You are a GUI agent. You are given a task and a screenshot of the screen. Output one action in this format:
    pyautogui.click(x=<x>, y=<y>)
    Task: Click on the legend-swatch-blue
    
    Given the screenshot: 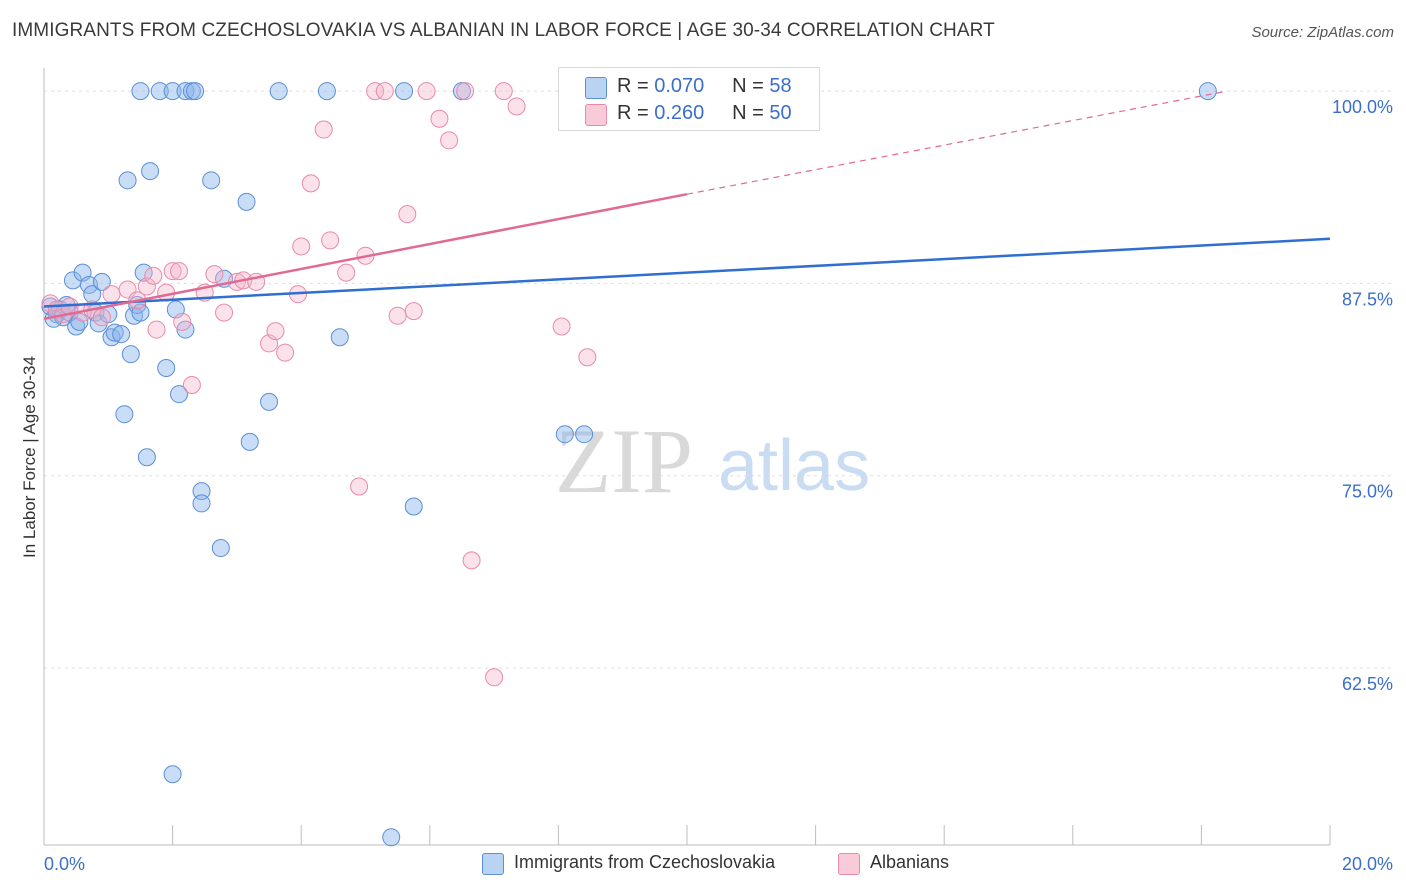 What is the action you would take?
    pyautogui.click(x=596, y=88)
    